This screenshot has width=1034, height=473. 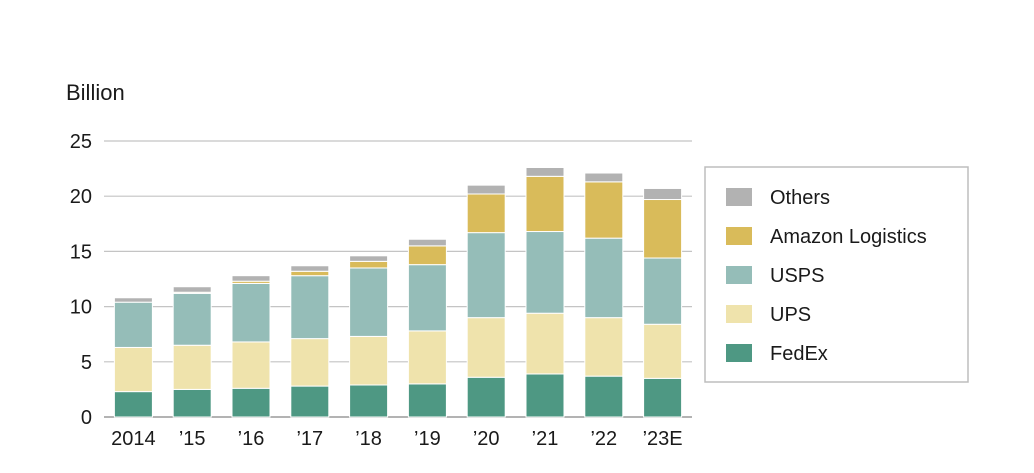 I want to click on legend-swatch-fedex, so click(x=739, y=353).